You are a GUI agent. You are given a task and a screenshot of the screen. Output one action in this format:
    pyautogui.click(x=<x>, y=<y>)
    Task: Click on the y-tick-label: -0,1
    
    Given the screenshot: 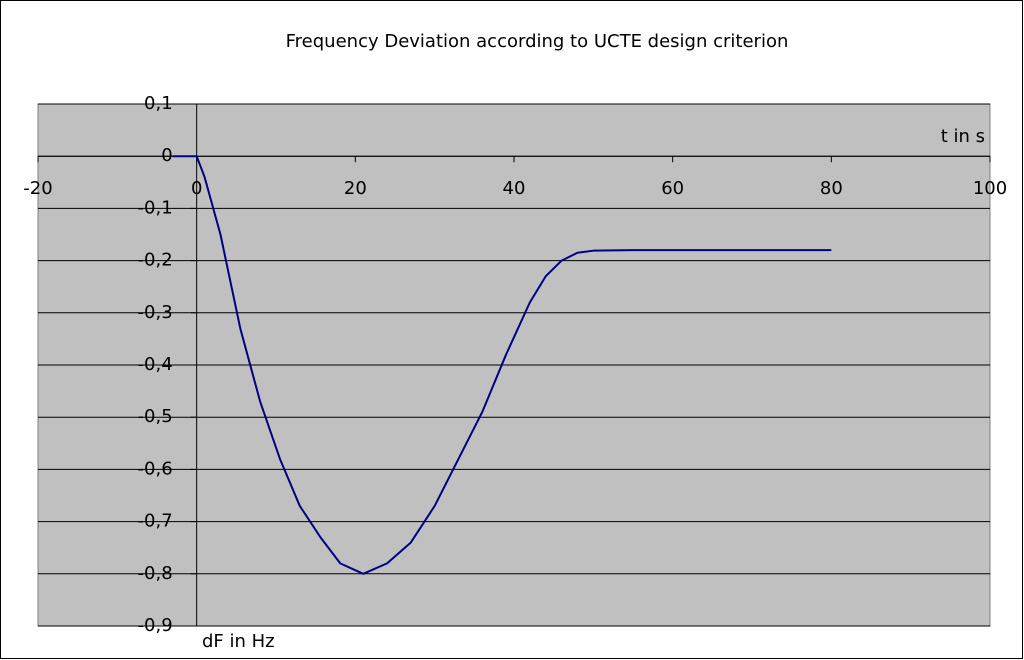 What is the action you would take?
    pyautogui.click(x=155, y=207)
    